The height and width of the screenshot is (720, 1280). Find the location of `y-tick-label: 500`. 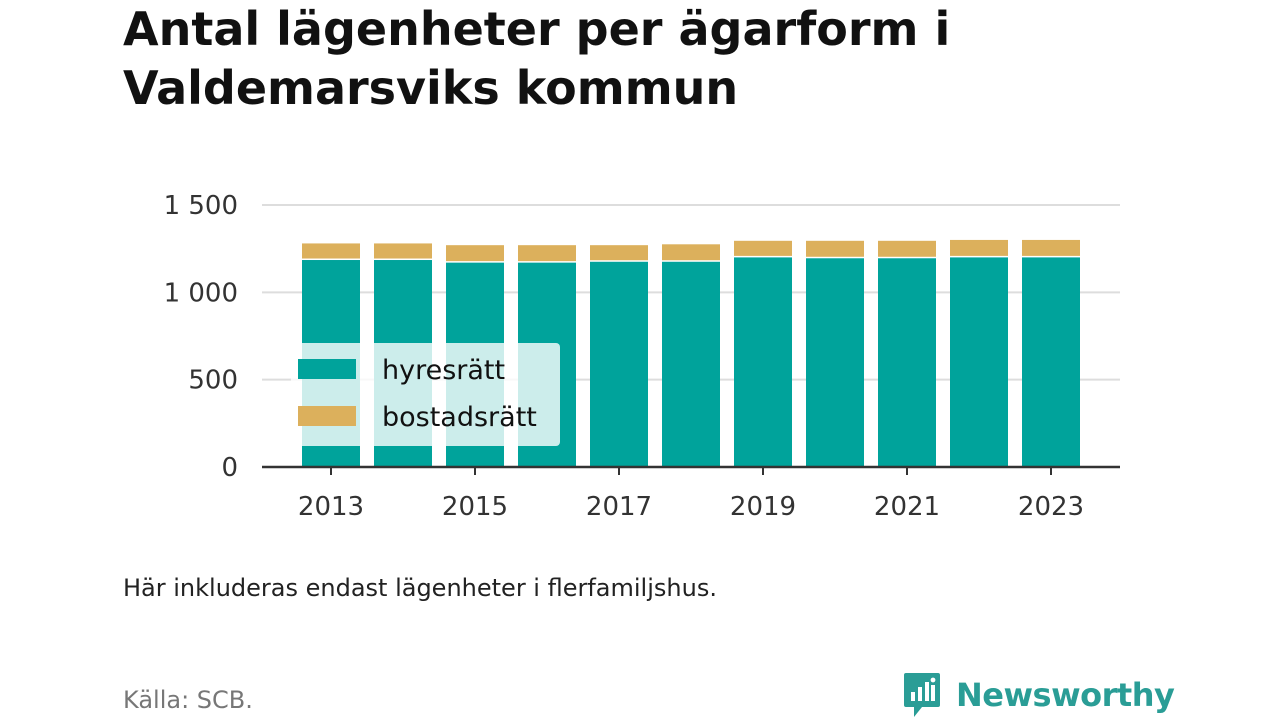

y-tick-label: 500 is located at coordinates (213, 381).